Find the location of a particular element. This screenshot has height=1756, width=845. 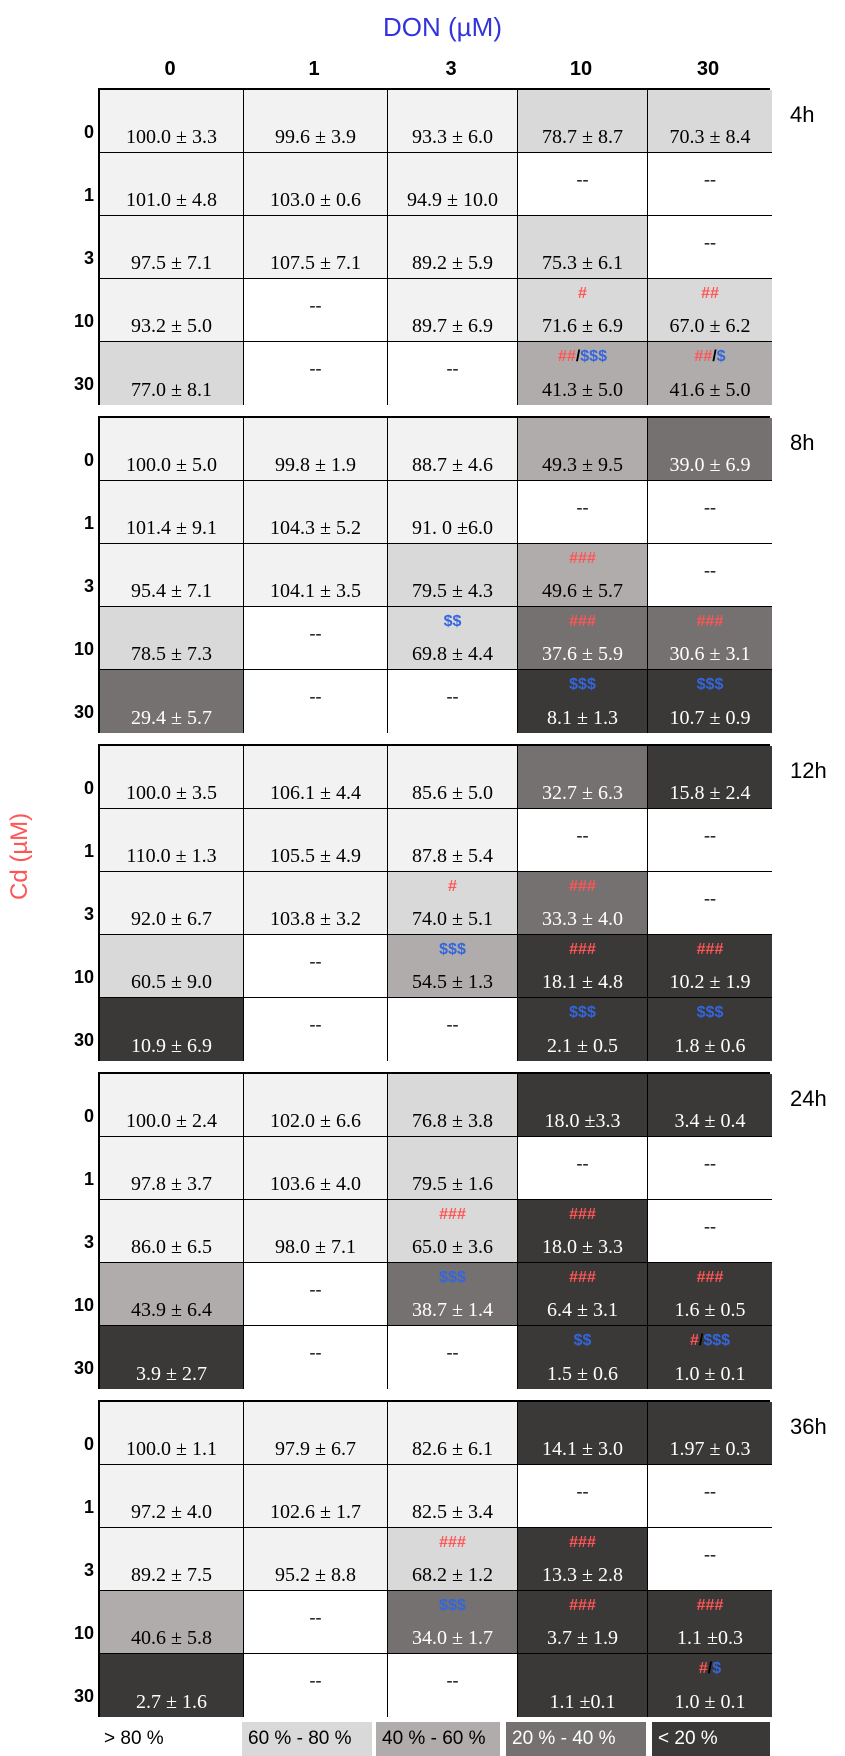

cell-value: 89.2 ± 5.9 is located at coordinates (452, 263).